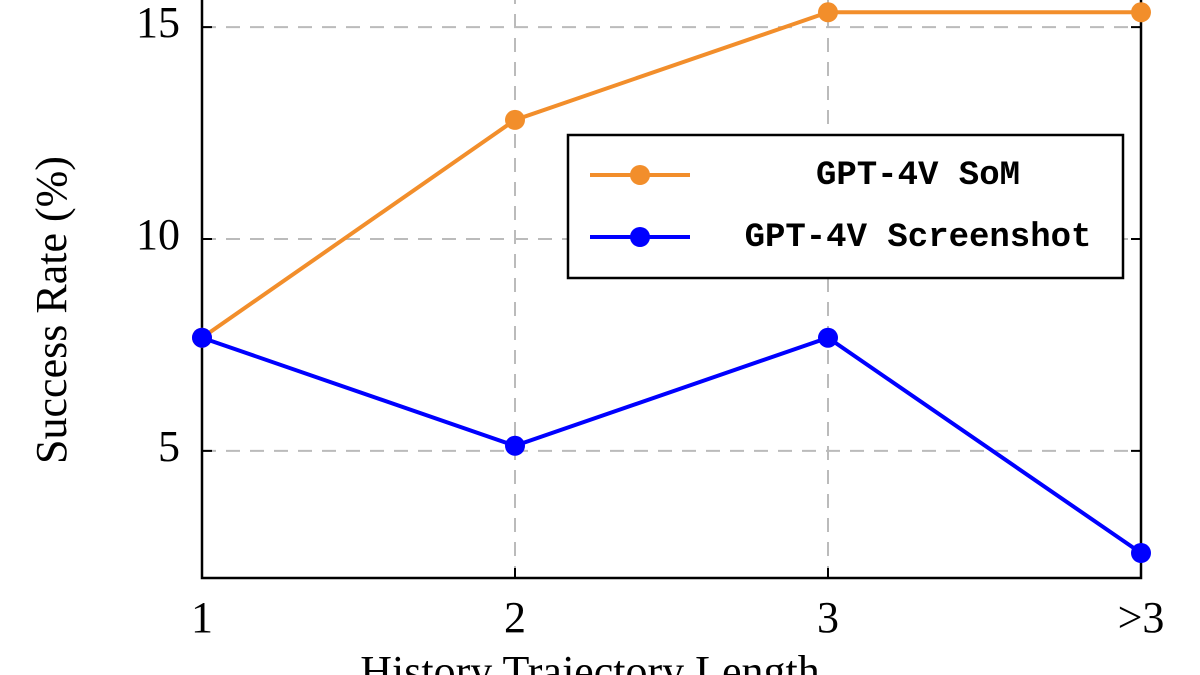 The image size is (1200, 675). Describe the element at coordinates (1141, 617) in the screenshot. I see `x-tick-label: >3` at that location.